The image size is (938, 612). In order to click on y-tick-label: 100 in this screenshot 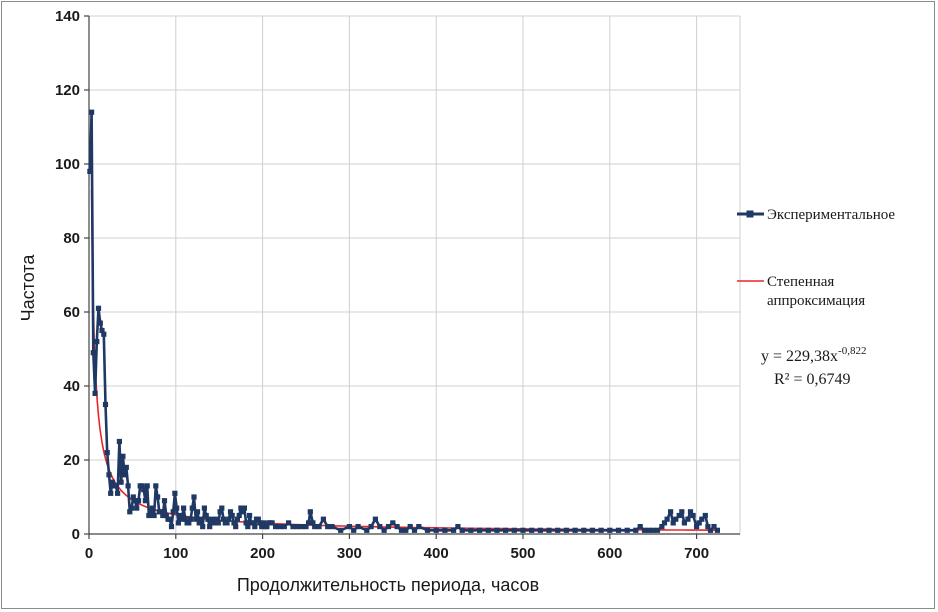, I will do `click(67, 164)`.